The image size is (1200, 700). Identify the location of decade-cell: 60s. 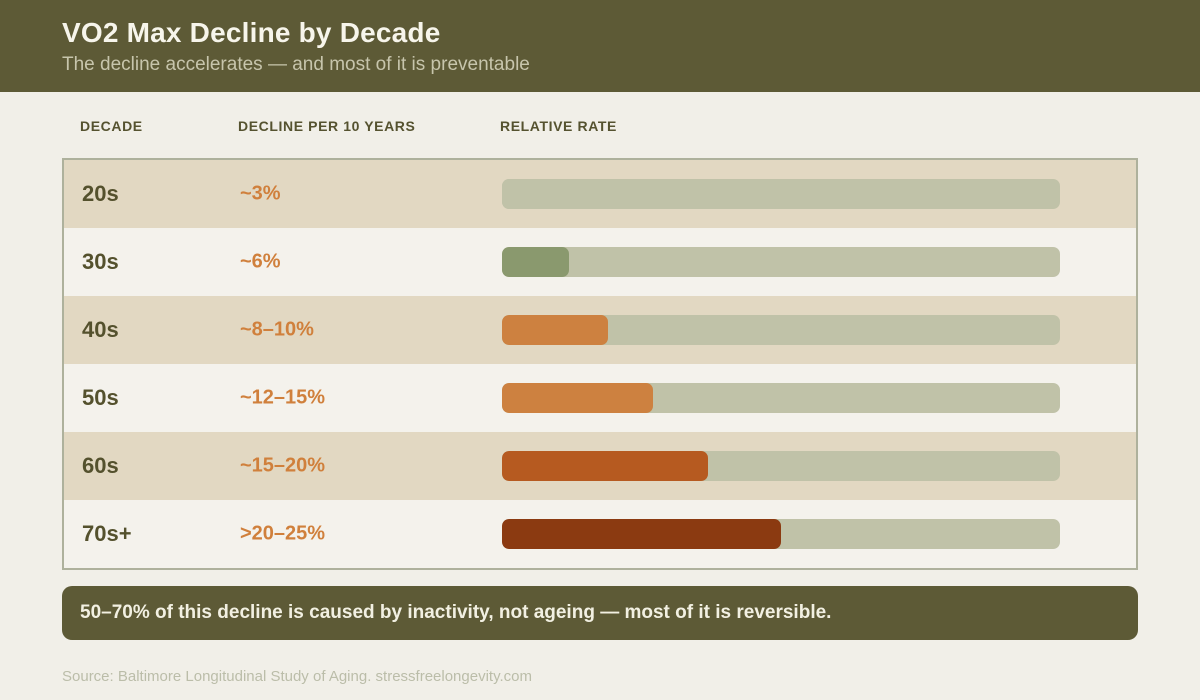
(100, 465).